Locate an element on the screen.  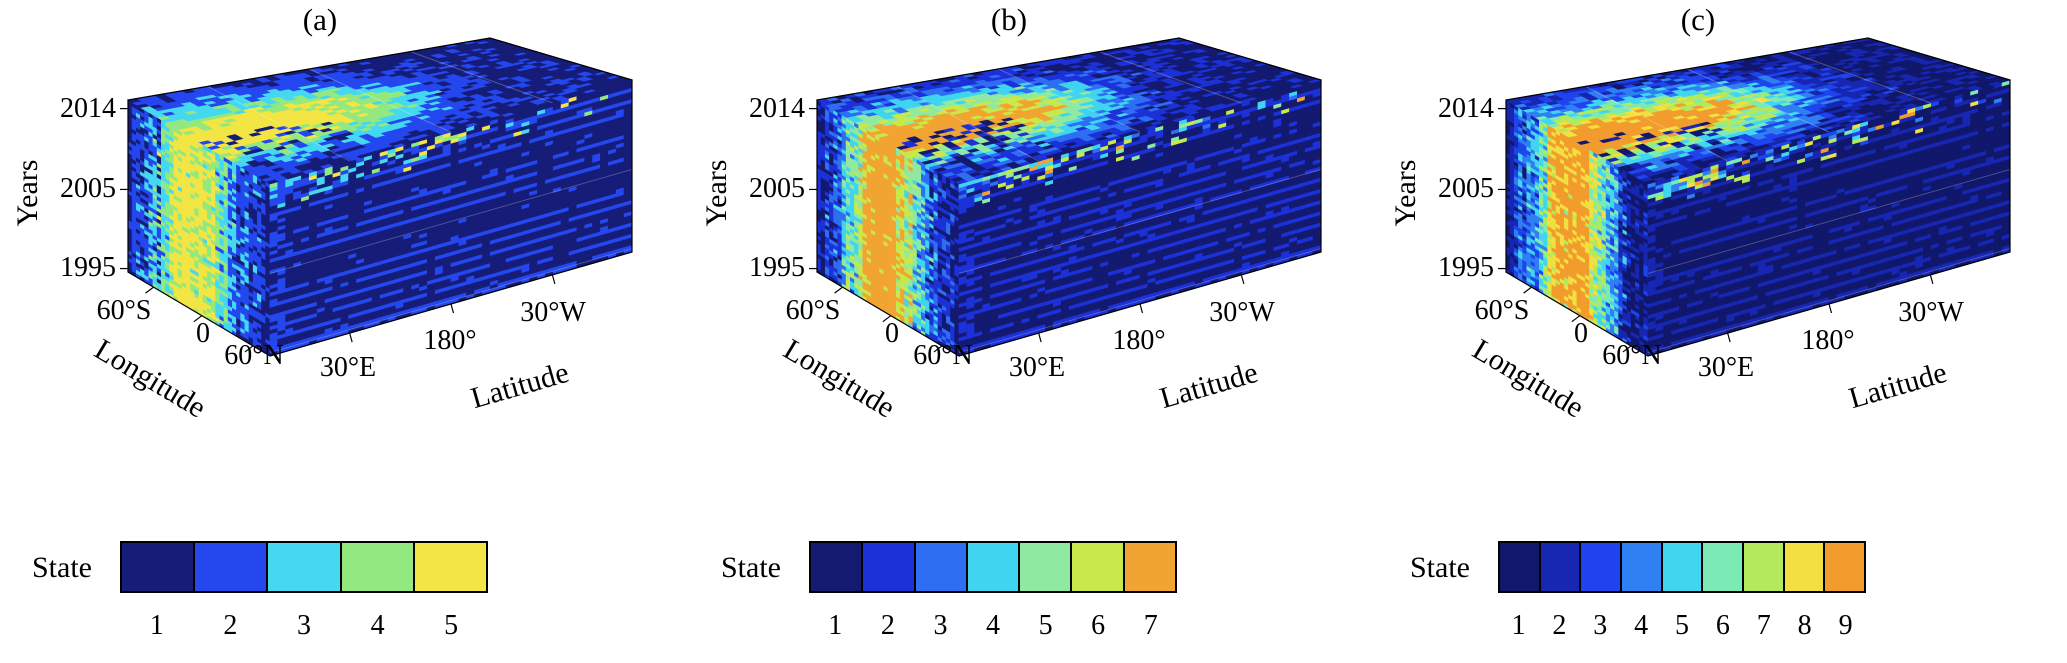
colorbar-ticks: 1 2 3 4 5 is located at coordinates (304, 626).